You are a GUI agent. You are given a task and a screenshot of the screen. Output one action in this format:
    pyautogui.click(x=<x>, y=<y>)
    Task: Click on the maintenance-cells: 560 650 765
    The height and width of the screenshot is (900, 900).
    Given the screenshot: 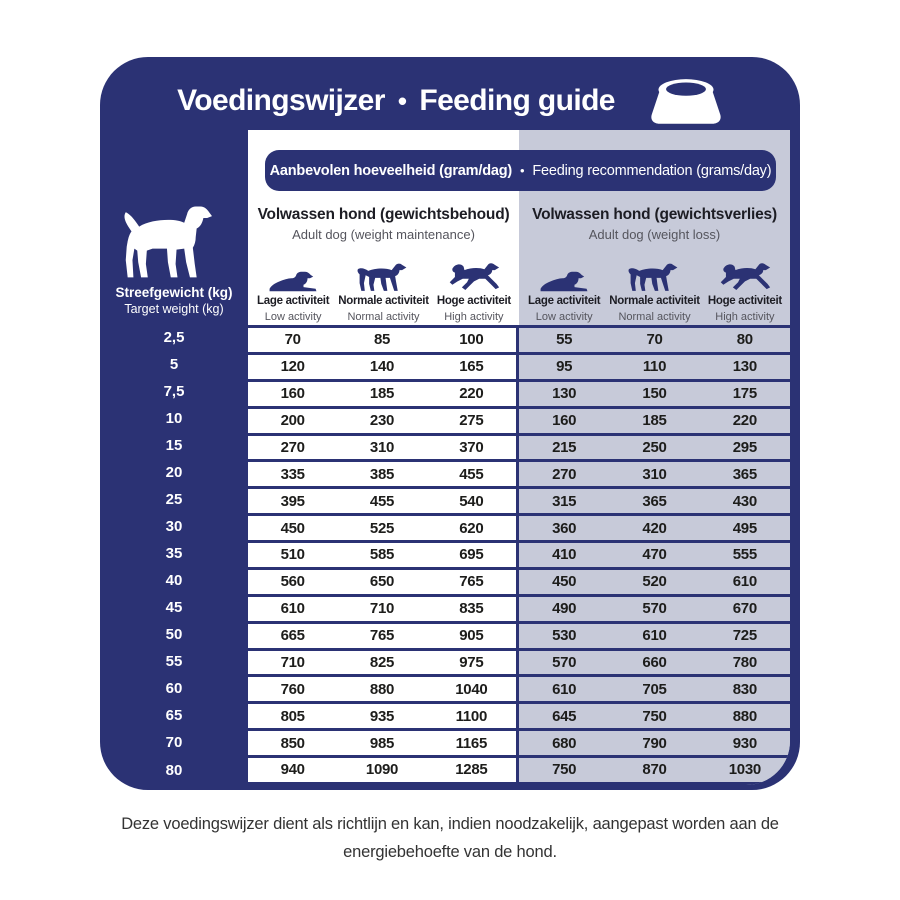 What is the action you would take?
    pyautogui.click(x=383, y=581)
    